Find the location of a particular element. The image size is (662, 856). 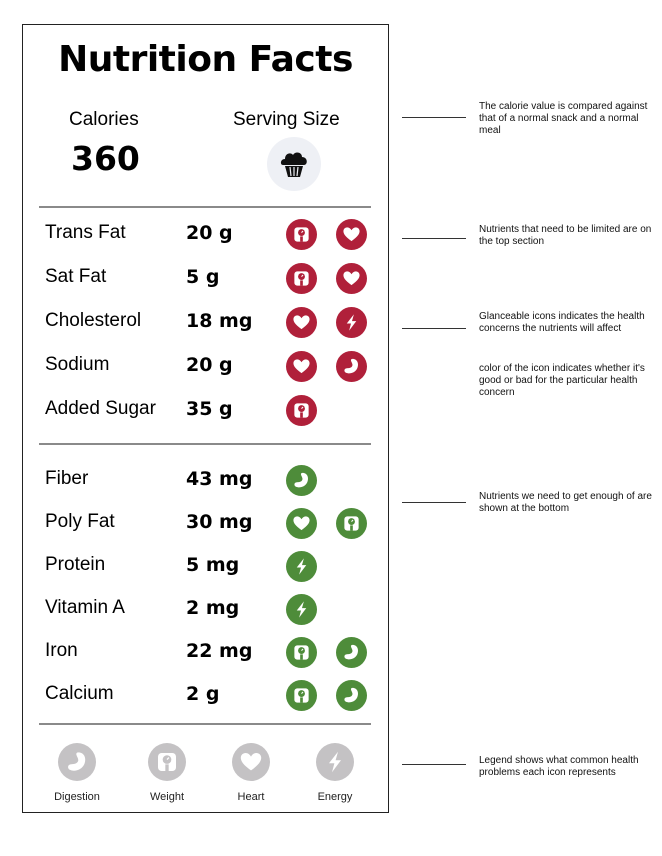

nutrient-row: Calcium 2 g is located at coordinates (205, 695).